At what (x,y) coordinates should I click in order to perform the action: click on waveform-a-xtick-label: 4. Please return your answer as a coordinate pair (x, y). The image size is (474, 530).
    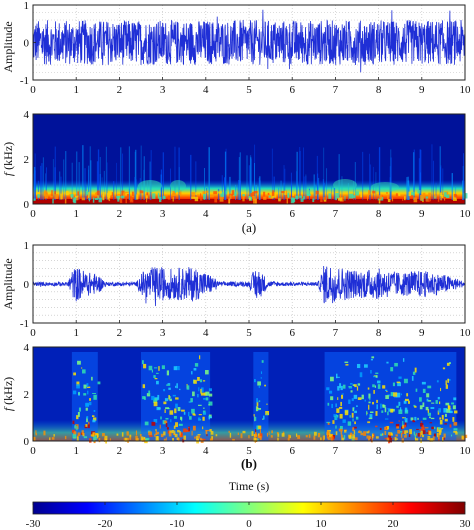
    Looking at the image, I should click on (206, 90).